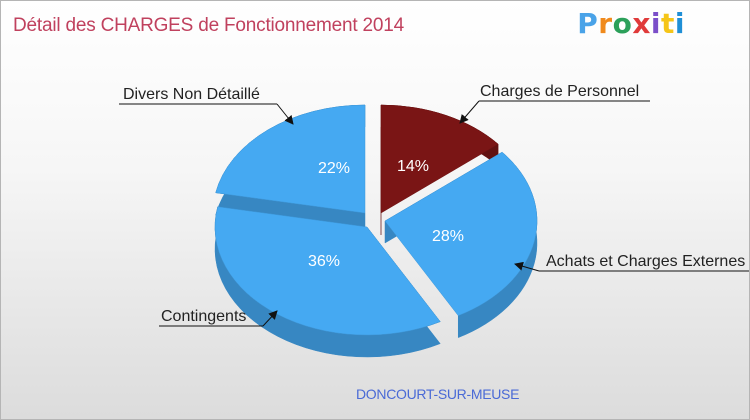 Image resolution: width=750 pixels, height=420 pixels. What do you see at coordinates (413, 166) in the screenshot?
I see `slice-percent-label: 14%` at bounding box center [413, 166].